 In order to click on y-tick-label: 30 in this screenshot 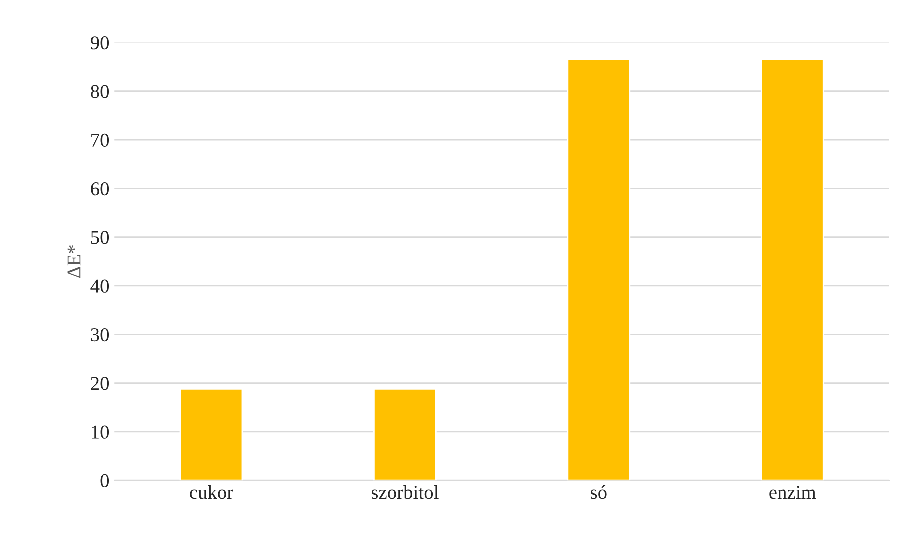, I will do `click(100, 335)`.